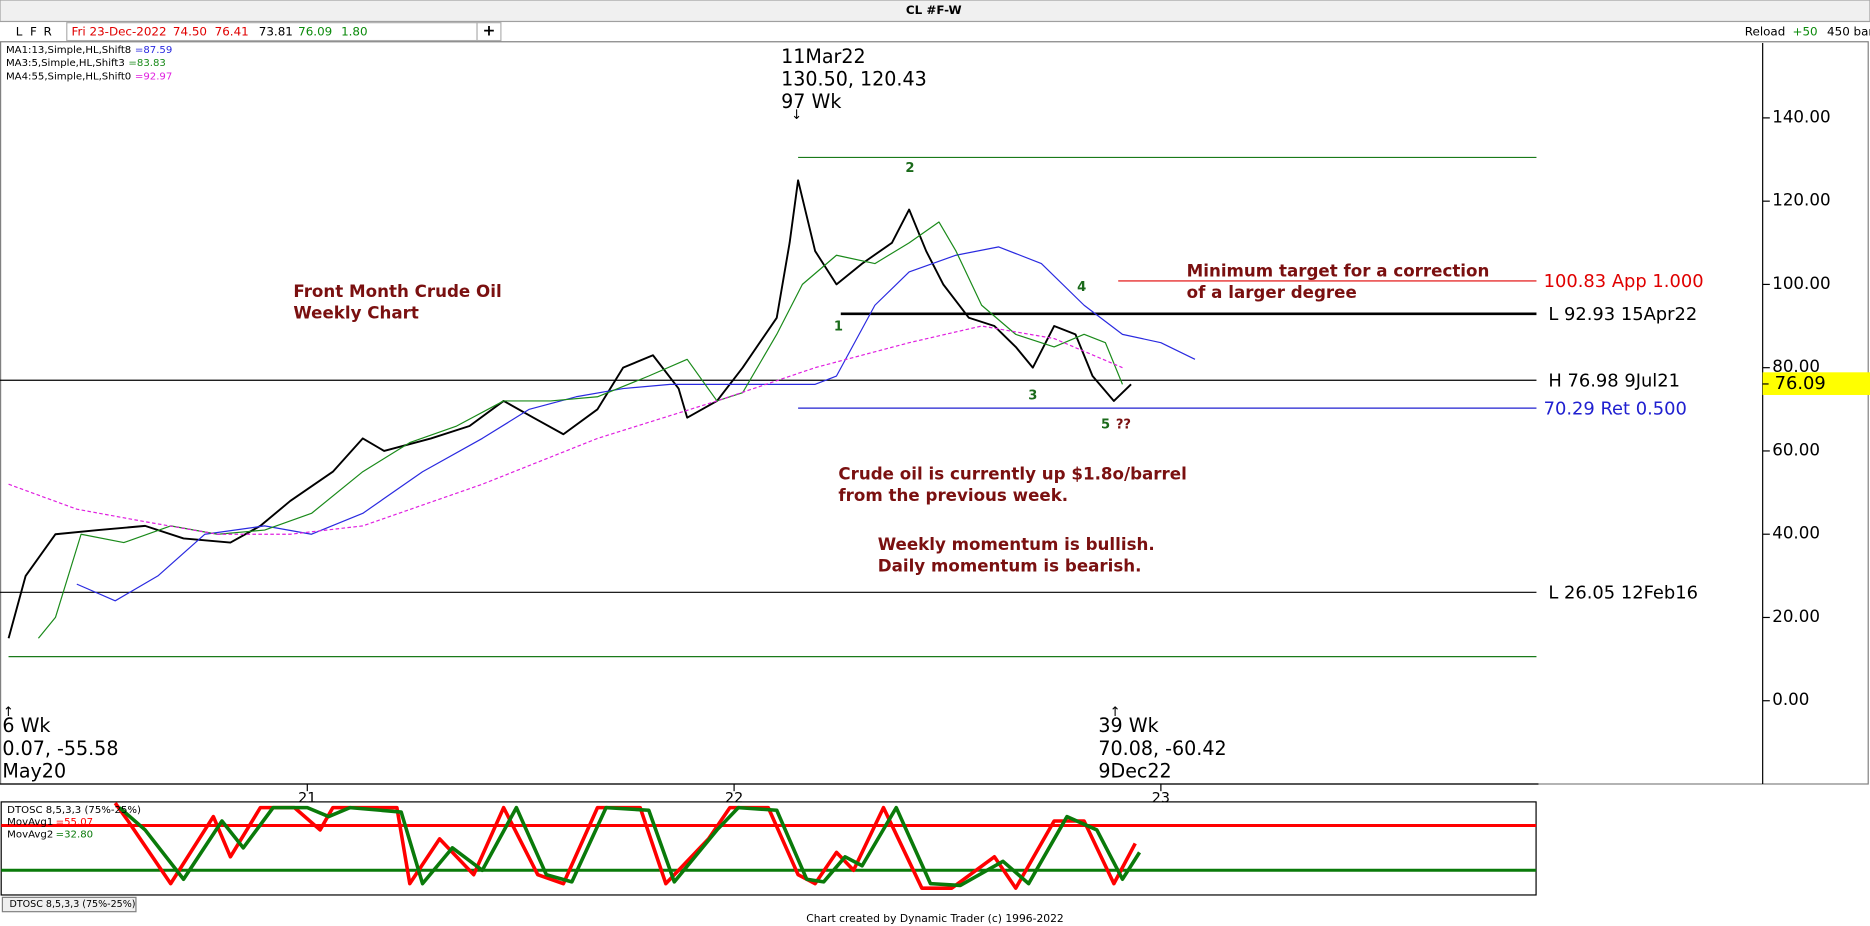 This screenshot has width=1870, height=926. I want to click on oscillator-title: DTOSC 8,5,3,3 (75%-25%), so click(74, 810).